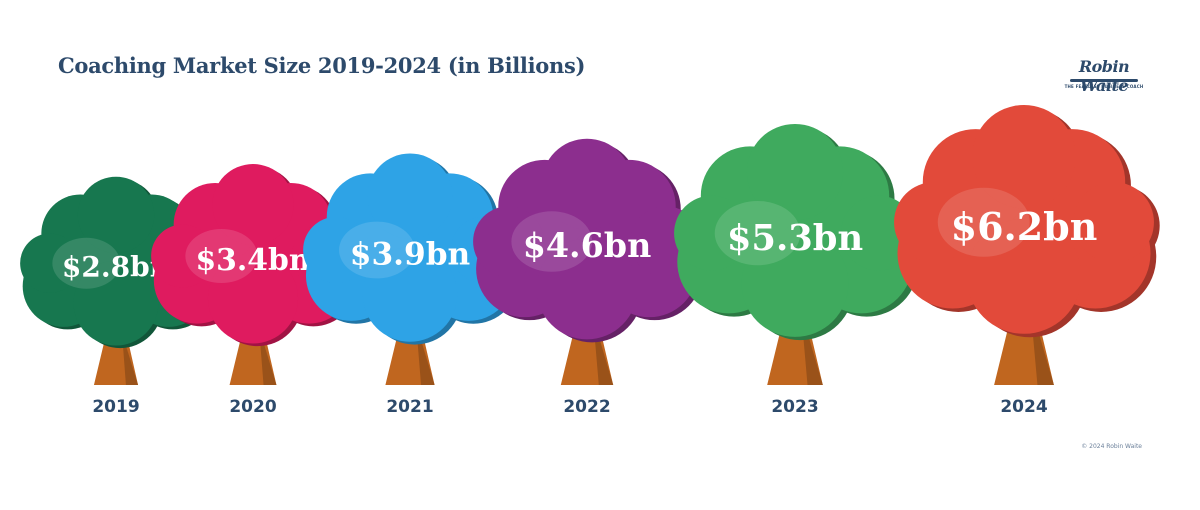 The height and width of the screenshot is (510, 1200). Describe the element at coordinates (795, 238) in the screenshot. I see `value-label: $5.3bn` at that location.